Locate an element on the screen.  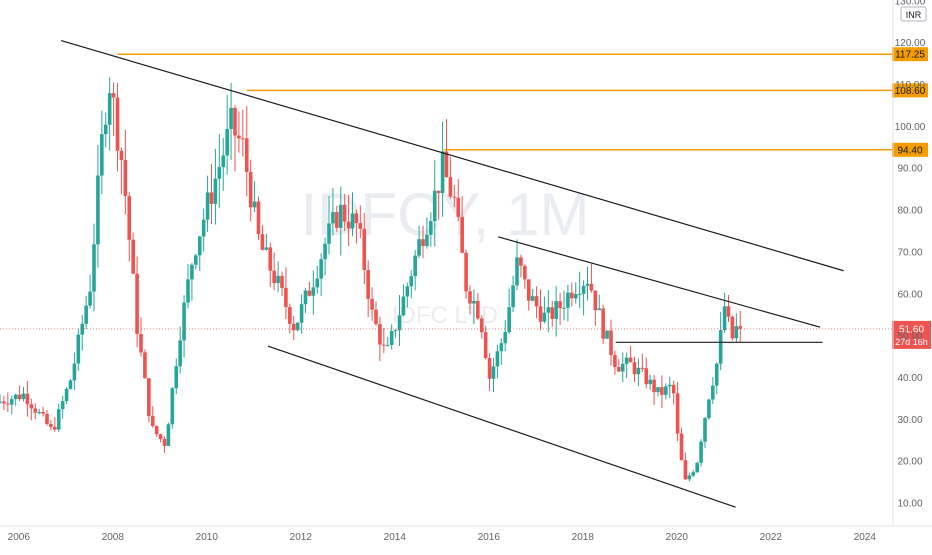
price-tick-label: 80.00 is located at coordinates (909, 211).